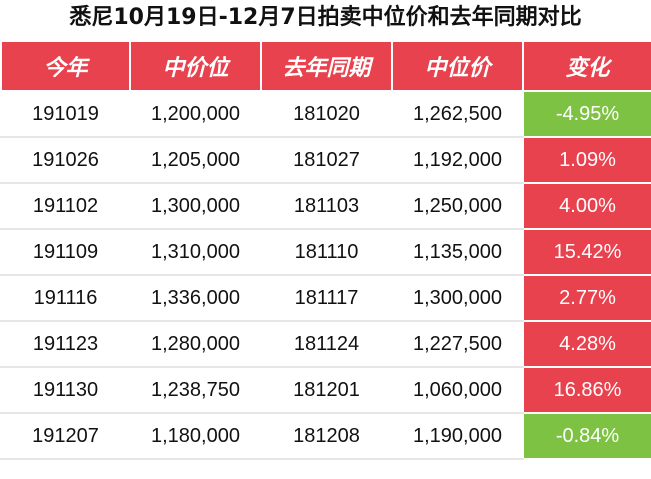  I want to click on cell-change: 1.09%, so click(586, 160).